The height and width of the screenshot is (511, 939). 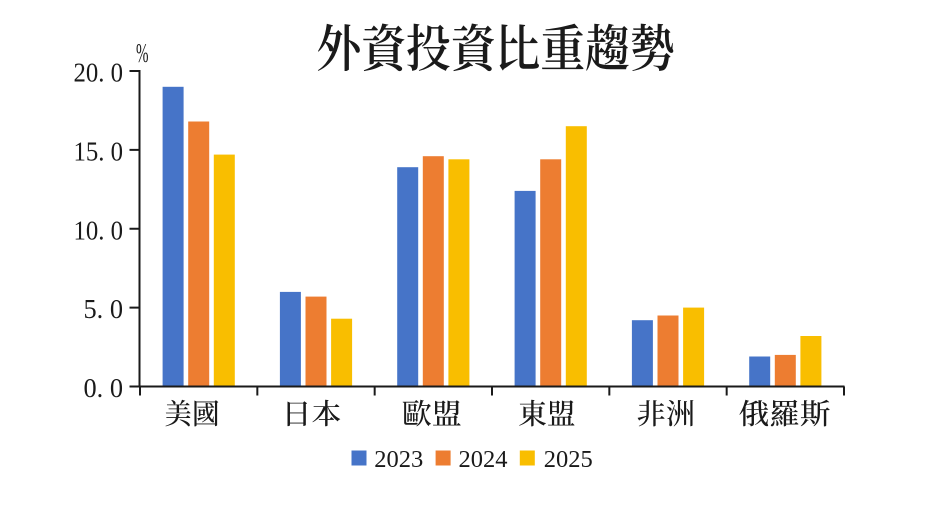 What do you see at coordinates (99, 72) in the screenshot?
I see `svg-text: 20. 0` at bounding box center [99, 72].